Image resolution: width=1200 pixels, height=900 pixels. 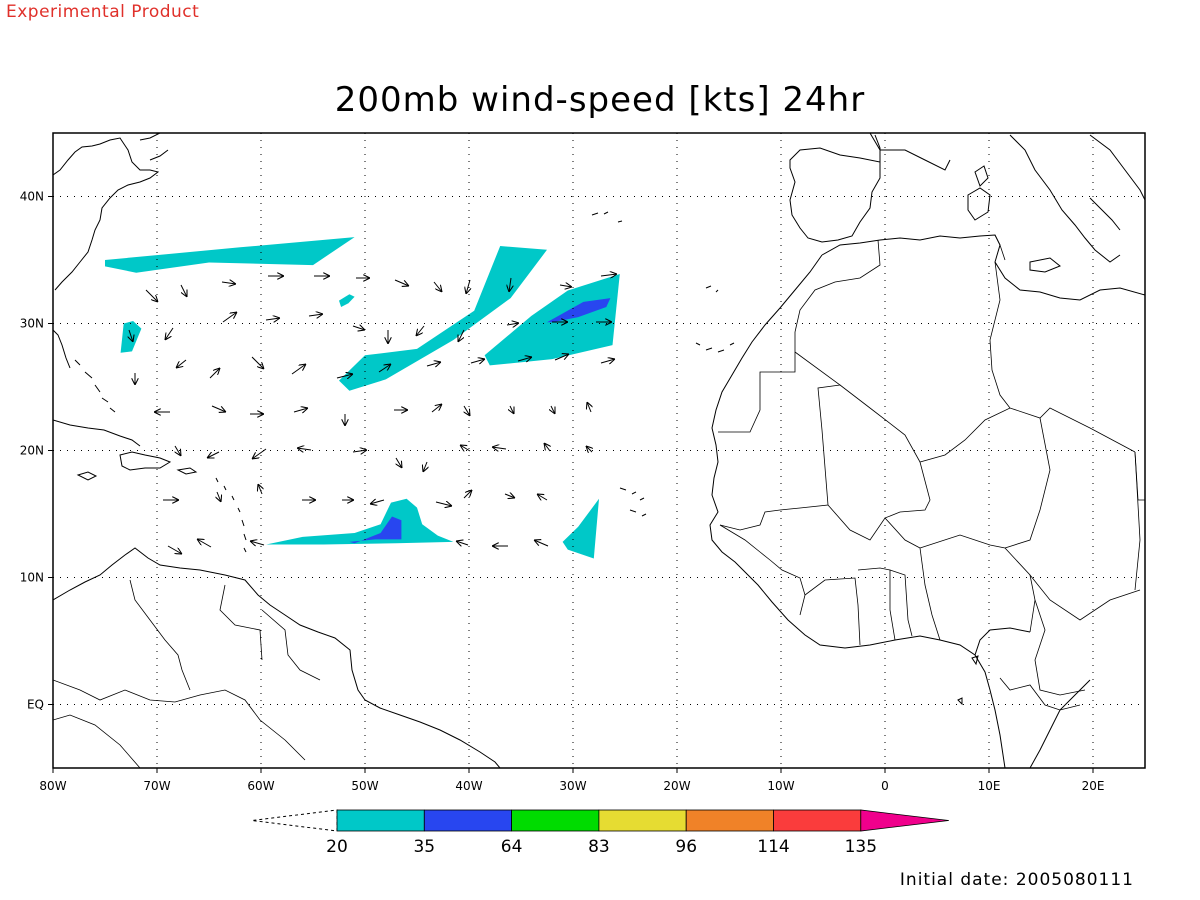 I want to click on longitude-ticks: 80W 70W 60W 50W 40W 30W 20W 10W 0 10E 20E, so click(x=571, y=780).